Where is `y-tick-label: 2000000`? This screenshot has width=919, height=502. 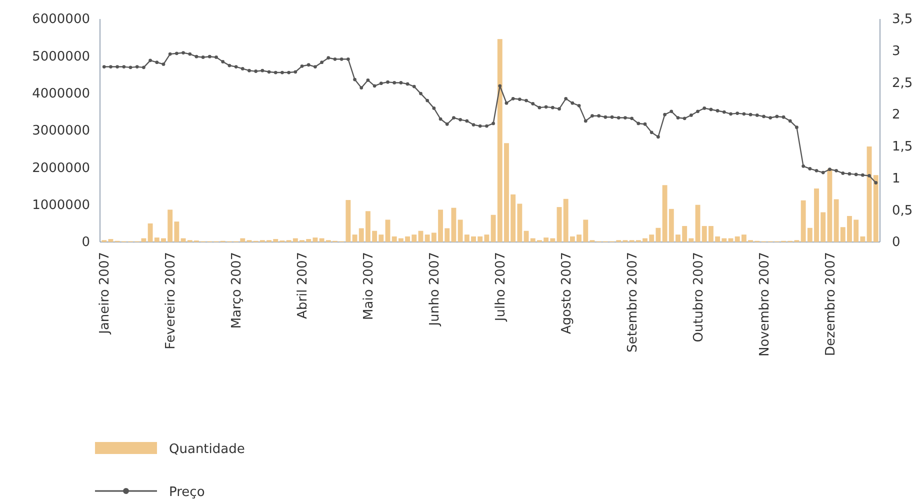
y-tick-label: 2000000 is located at coordinates (61, 168).